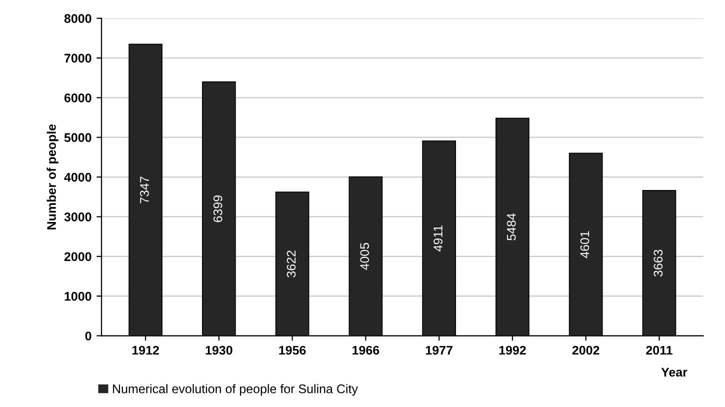 The image size is (725, 407). Describe the element at coordinates (78, 137) in the screenshot. I see `y-tick-label: 5000` at that location.